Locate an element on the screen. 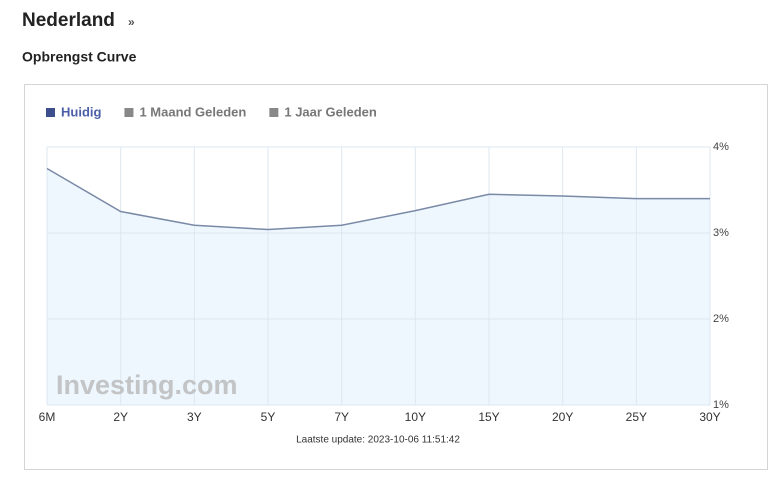 The width and height of the screenshot is (780, 486). heading: Nederland is located at coordinates (68, 20).